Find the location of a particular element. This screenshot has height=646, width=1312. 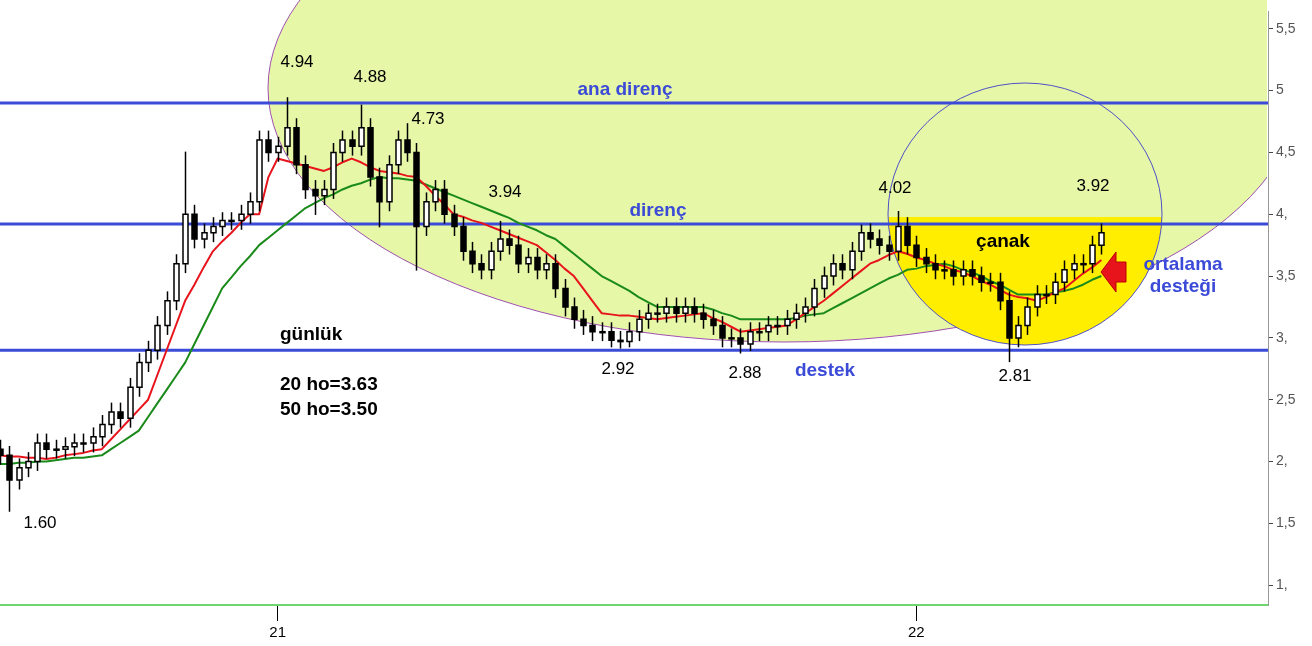

y-tick-label: 1,5 is located at coordinates (1286, 522).